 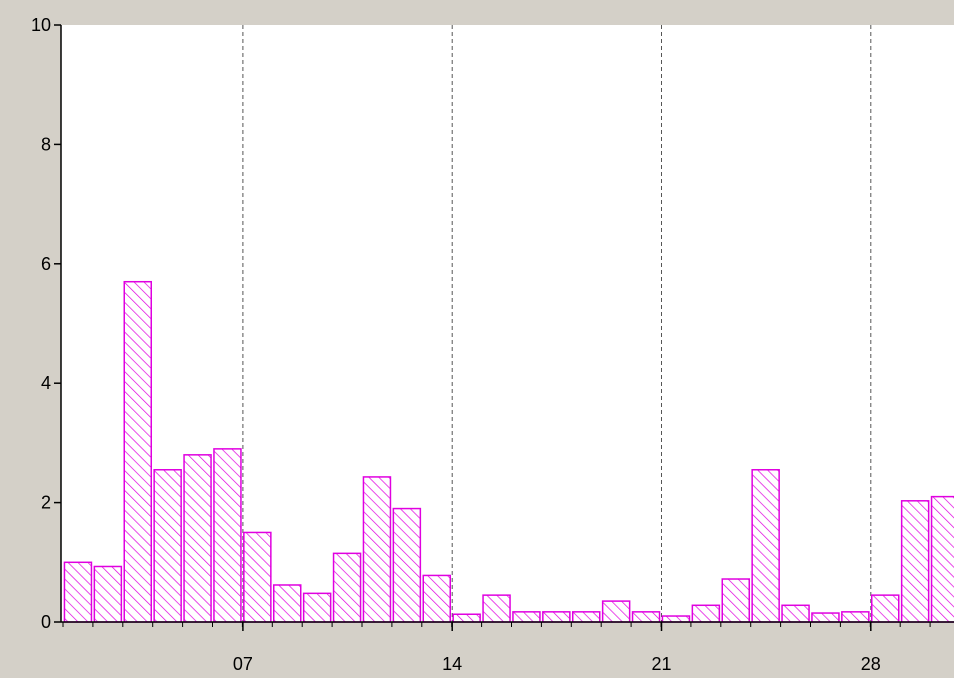 I want to click on x-tick-label-14: 14, so click(x=452, y=663).